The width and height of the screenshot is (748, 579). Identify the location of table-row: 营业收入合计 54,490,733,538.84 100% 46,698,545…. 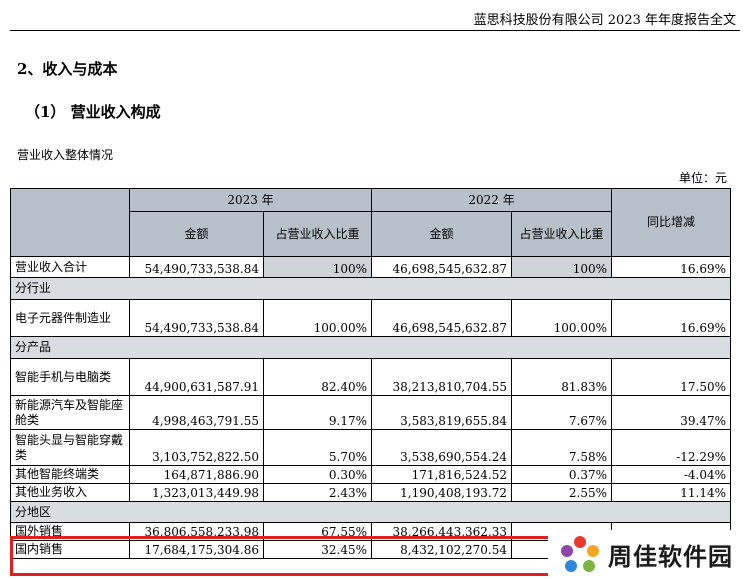
(371, 267).